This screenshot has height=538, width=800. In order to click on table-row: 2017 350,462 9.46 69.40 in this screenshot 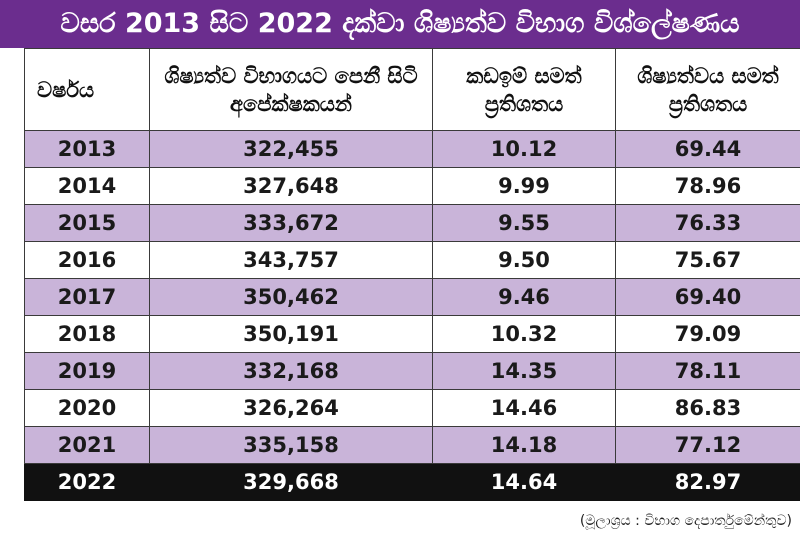, I will do `click(412, 297)`.